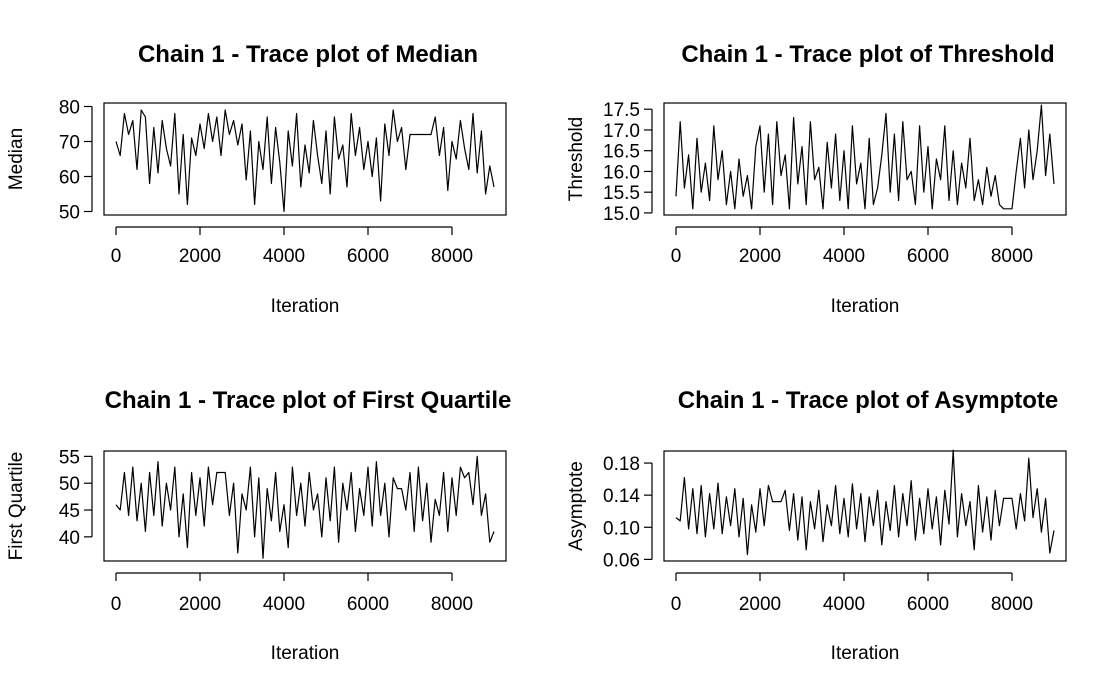 The height and width of the screenshot is (697, 1120). Describe the element at coordinates (69, 108) in the screenshot. I see `y-tick-label: 80` at that location.